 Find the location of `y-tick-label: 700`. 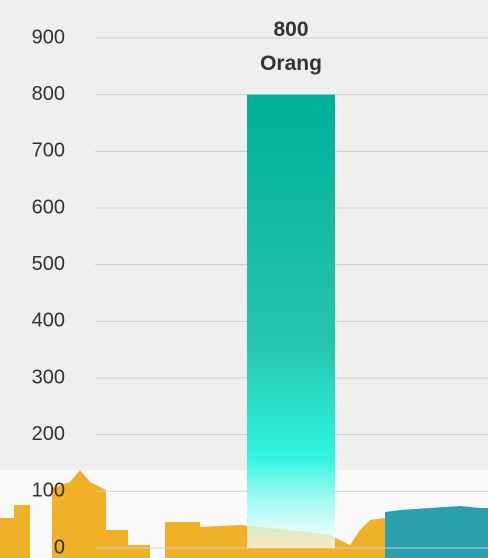

y-tick-label: 700 is located at coordinates (48, 151).